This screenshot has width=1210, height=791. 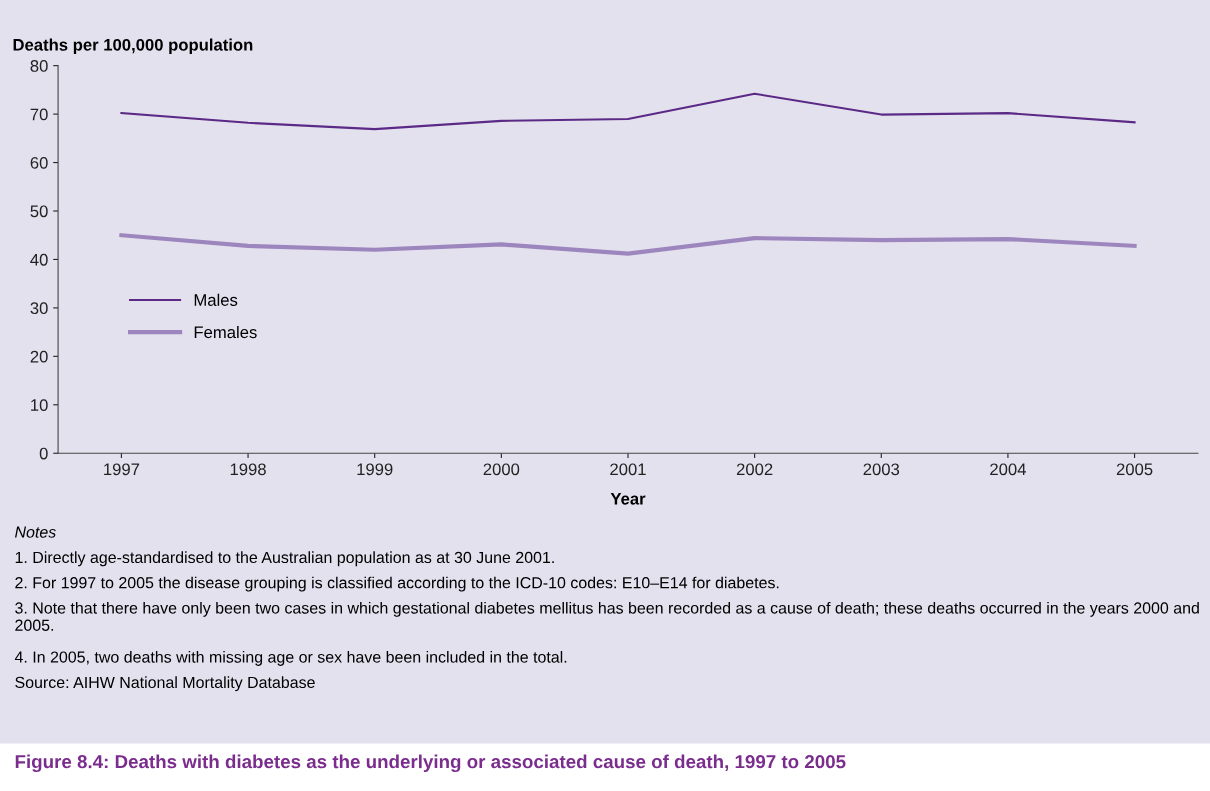 I want to click on y-tick-label: 50, so click(x=39, y=211).